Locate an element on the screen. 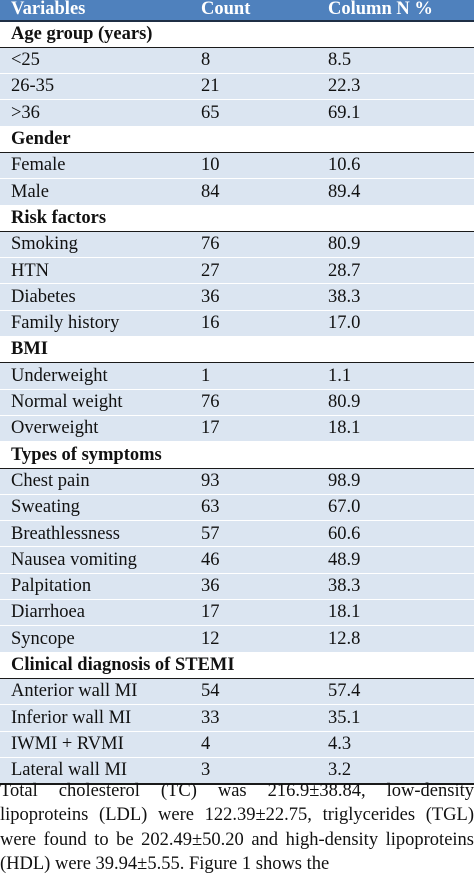  cell-variable: Syncope is located at coordinates (95, 639).